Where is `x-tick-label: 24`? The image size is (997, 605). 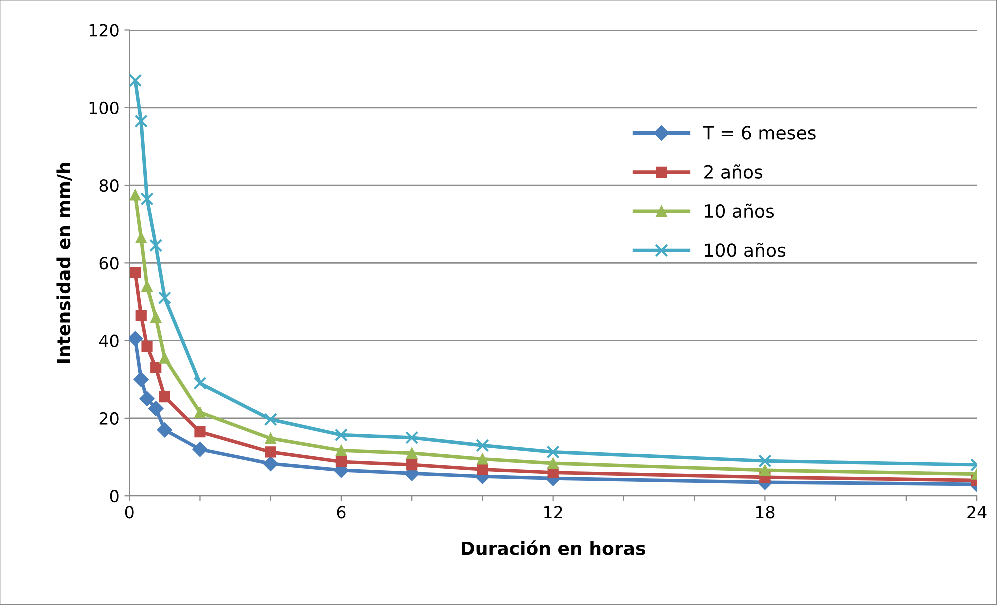
x-tick-label: 24 is located at coordinates (977, 512).